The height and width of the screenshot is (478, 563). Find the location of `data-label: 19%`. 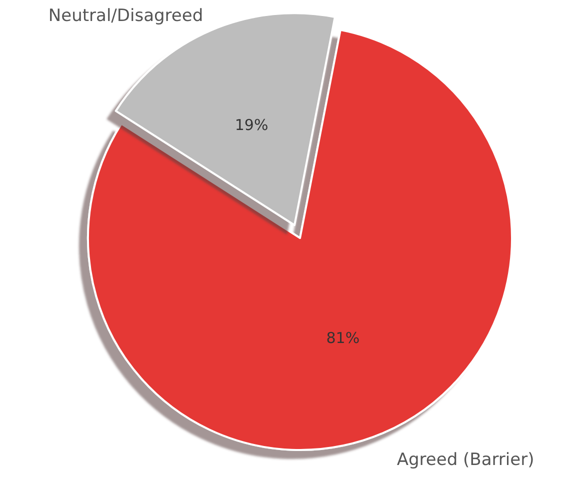

data-label: 19% is located at coordinates (251, 125).